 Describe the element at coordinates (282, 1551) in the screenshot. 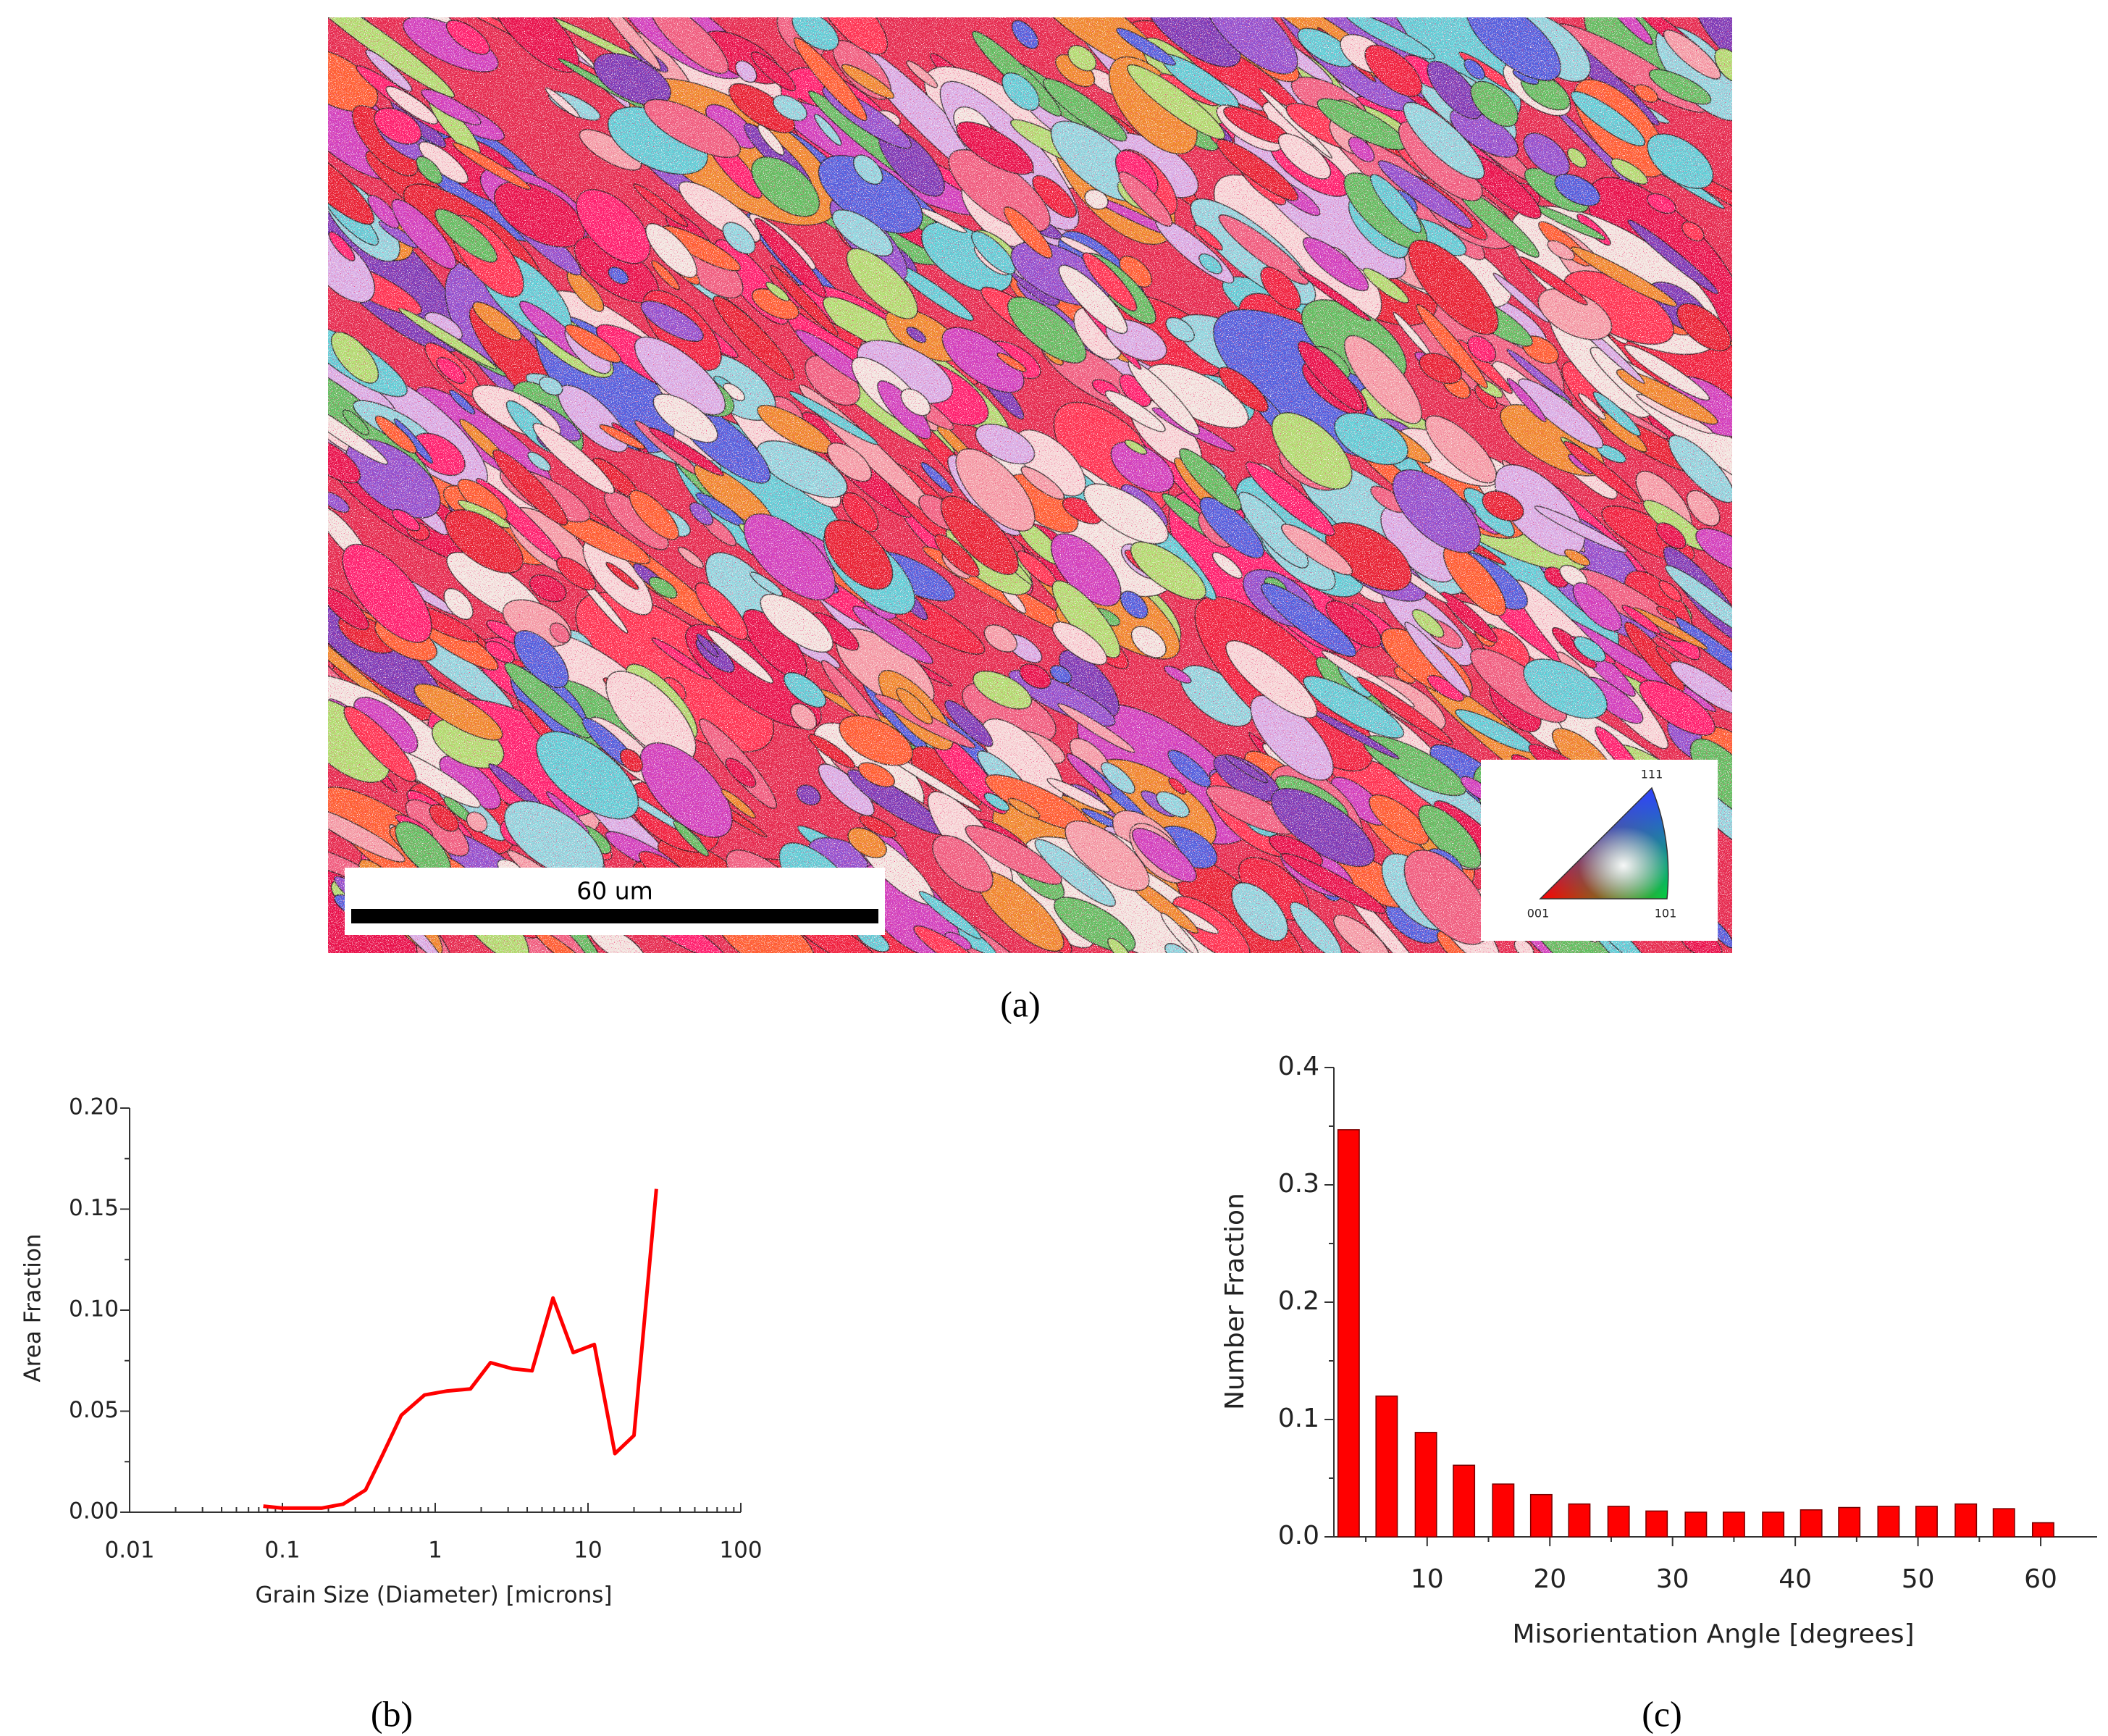

I see `x-tick-label: 0.1` at that location.